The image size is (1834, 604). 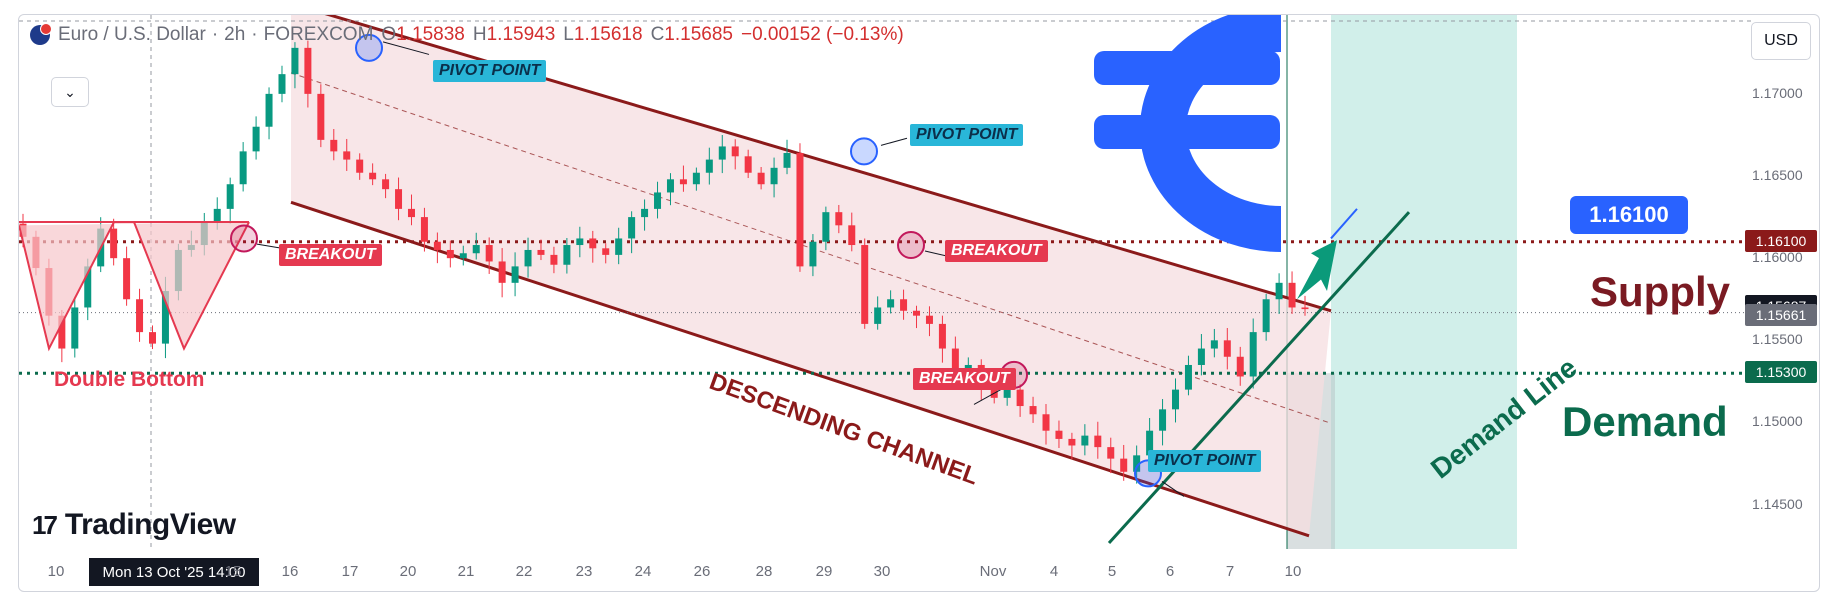 I want to click on time-axis-tick: 28, so click(x=764, y=571).